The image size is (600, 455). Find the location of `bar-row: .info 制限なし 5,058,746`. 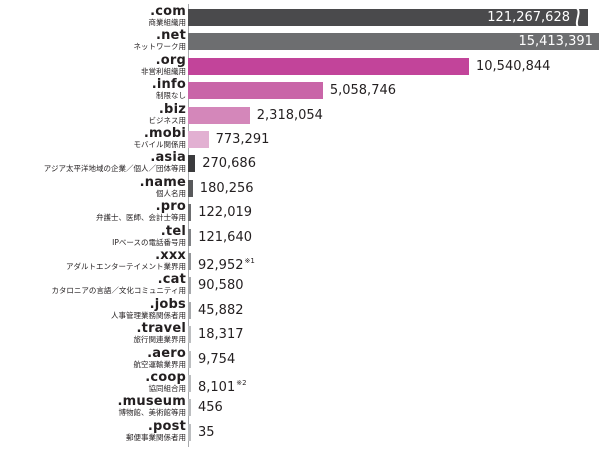

bar-row: .info 制限なし 5,058,746 is located at coordinates (300, 89).